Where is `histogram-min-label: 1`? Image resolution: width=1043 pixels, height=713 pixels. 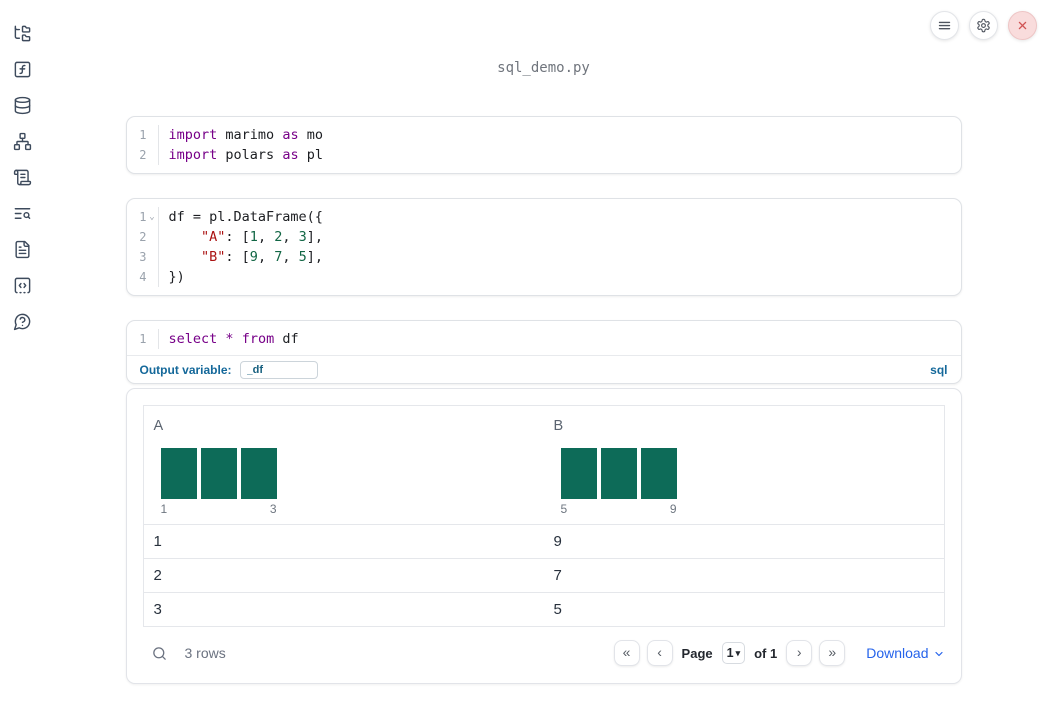
histogram-min-label: 1 is located at coordinates (164, 509).